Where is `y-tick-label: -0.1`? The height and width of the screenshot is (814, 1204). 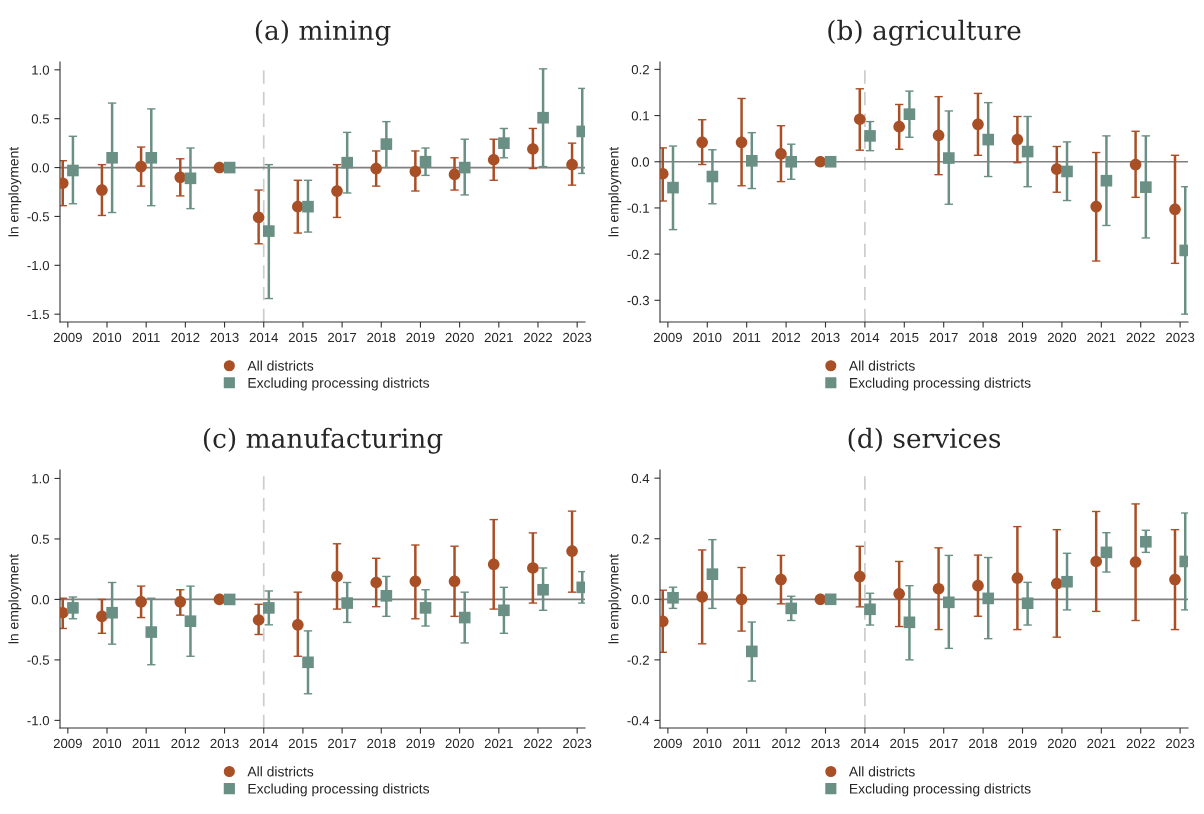
y-tick-label: -0.1 is located at coordinates (638, 208).